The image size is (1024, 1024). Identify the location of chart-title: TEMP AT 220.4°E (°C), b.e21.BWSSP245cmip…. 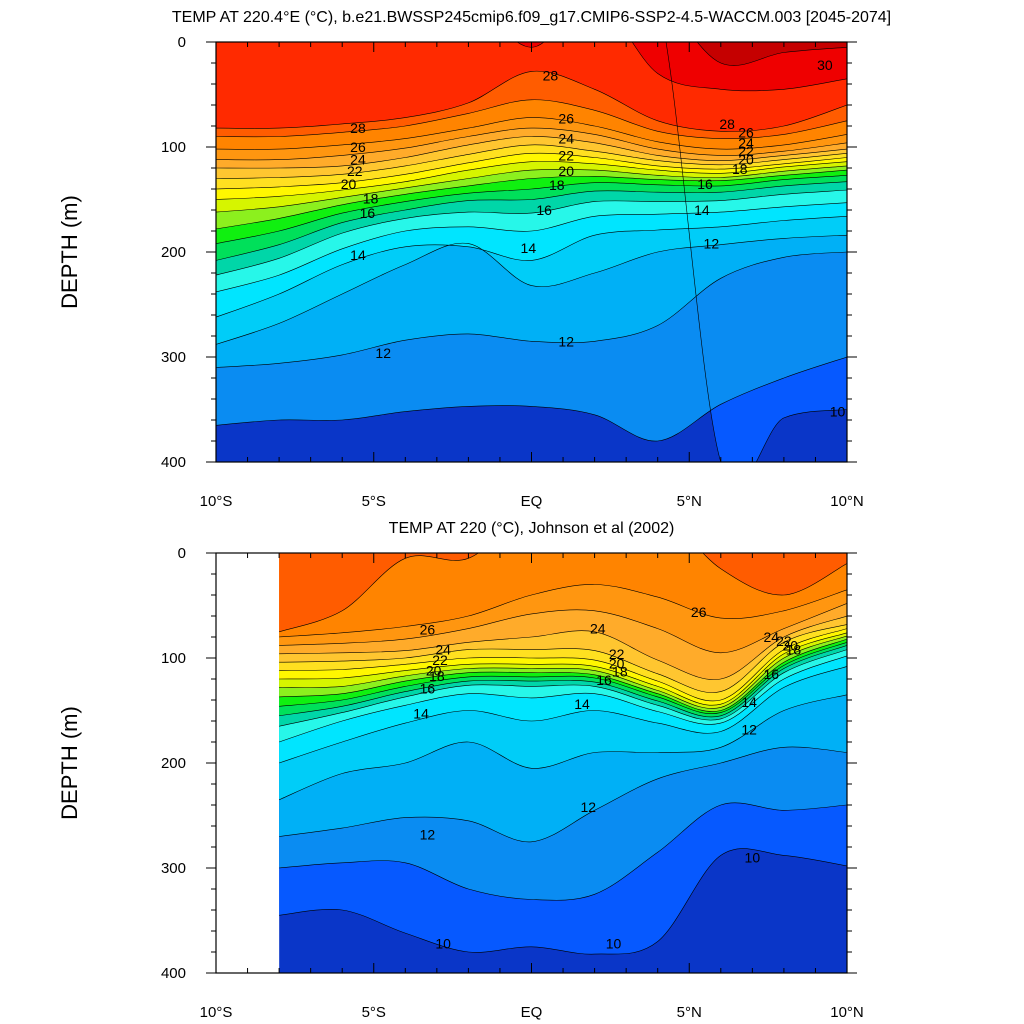
(531, 17).